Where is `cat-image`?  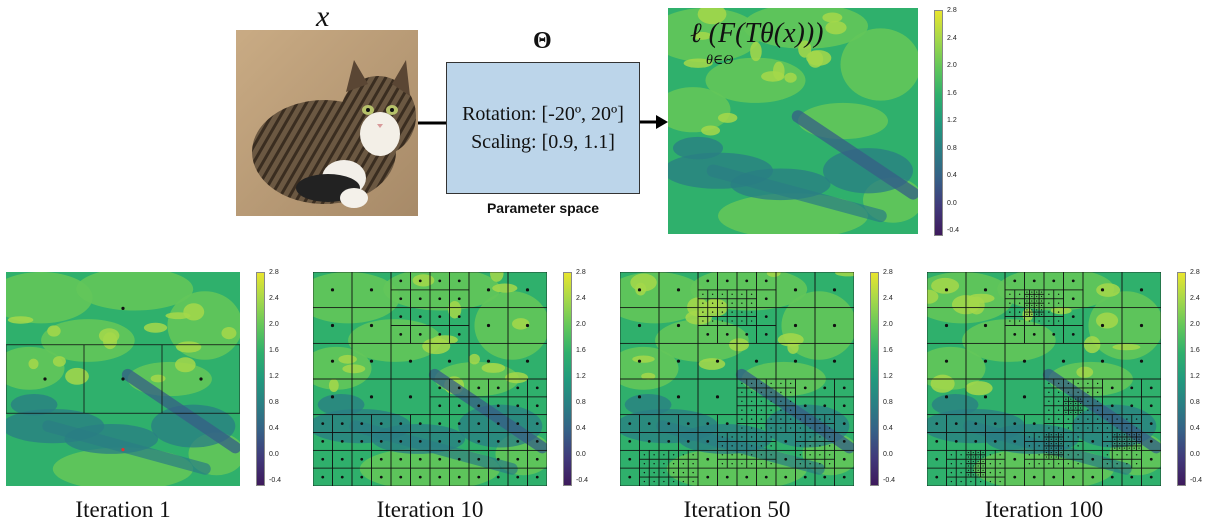
cat-image is located at coordinates (327, 123).